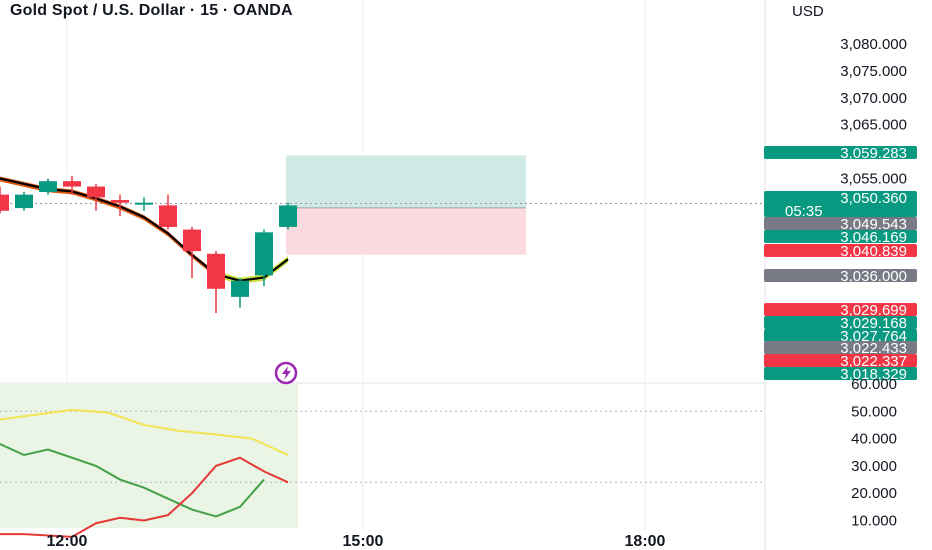 This screenshot has width=932, height=550. Describe the element at coordinates (363, 541) in the screenshot. I see `time-tick-label: 15:00` at that location.